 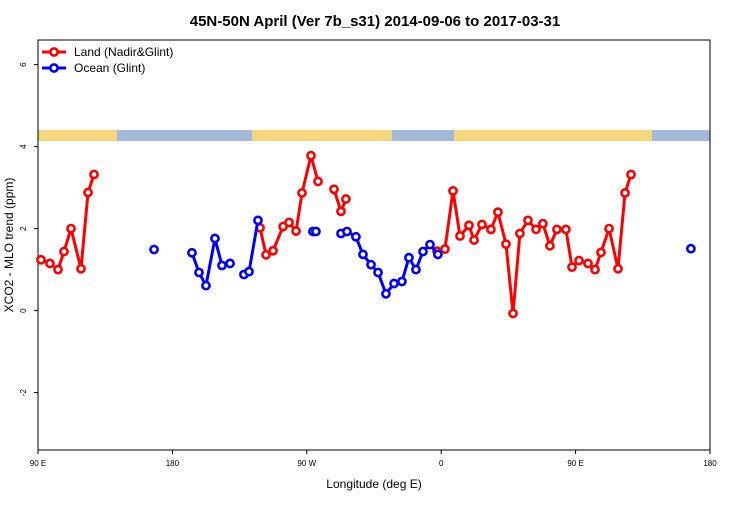 What do you see at coordinates (441, 463) in the screenshot?
I see `x-tick-label: 0` at bounding box center [441, 463].